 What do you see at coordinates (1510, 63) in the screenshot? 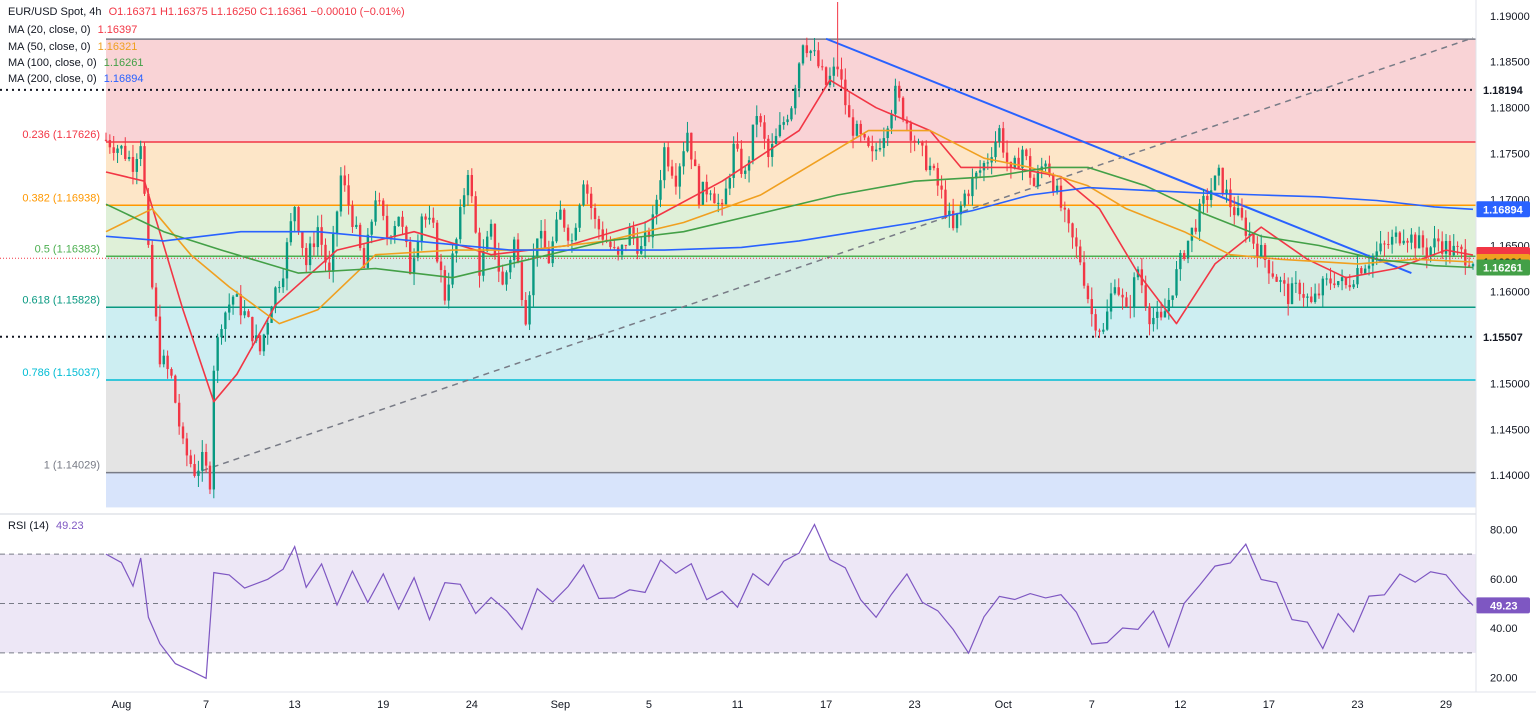
I see `price-tick-label: 1.18500` at bounding box center [1510, 63].